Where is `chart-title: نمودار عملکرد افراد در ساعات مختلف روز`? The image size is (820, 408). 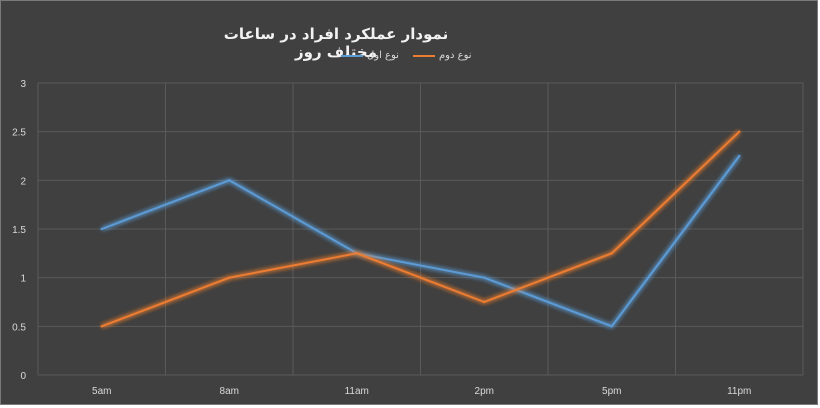
chart-title: نمودار عملکرد افراد در ساعات مختلف روز is located at coordinates (336, 43).